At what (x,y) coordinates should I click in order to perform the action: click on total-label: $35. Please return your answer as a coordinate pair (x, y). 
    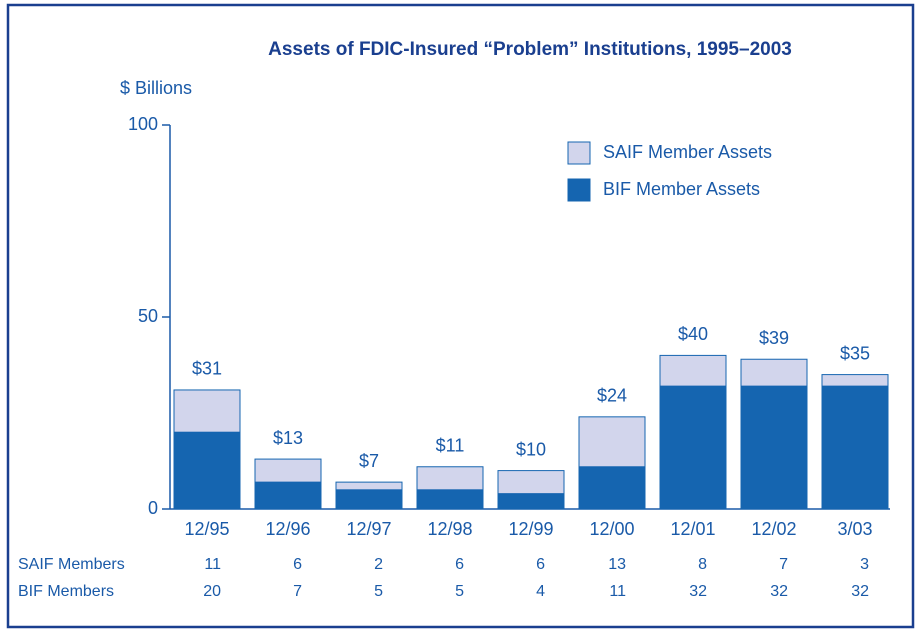
    Looking at the image, I should click on (855, 353).